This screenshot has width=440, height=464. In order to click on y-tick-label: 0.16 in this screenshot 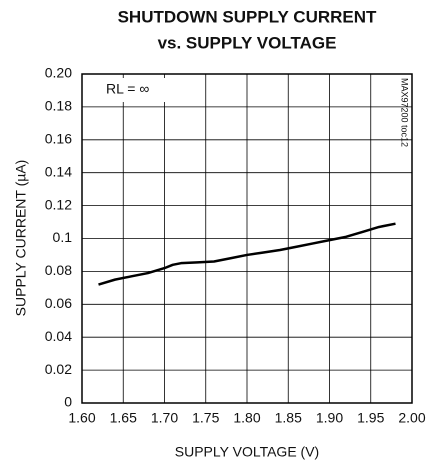, I will do `click(58, 139)`.